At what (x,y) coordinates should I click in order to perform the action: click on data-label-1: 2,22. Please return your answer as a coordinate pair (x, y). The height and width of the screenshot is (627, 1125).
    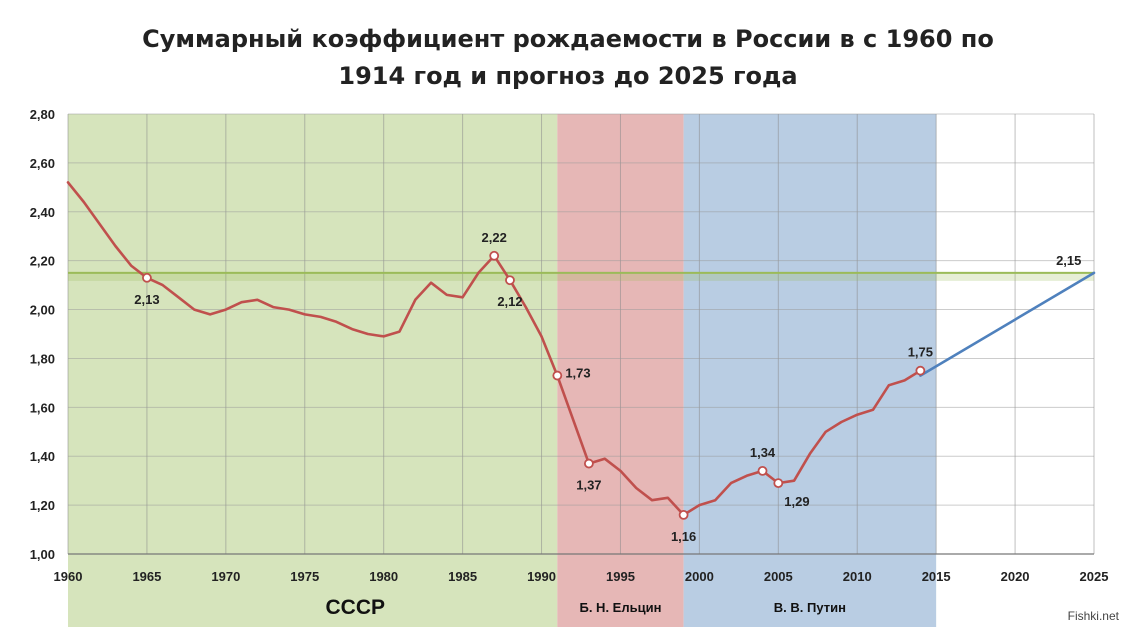
    Looking at the image, I should click on (494, 237).